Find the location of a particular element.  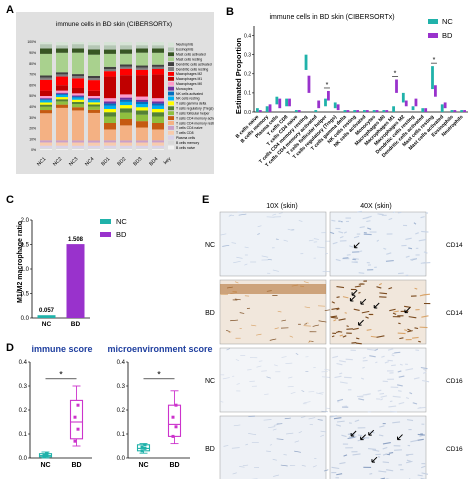

panel-b-y-tick: 0.2 is located at coordinates (247, 75).